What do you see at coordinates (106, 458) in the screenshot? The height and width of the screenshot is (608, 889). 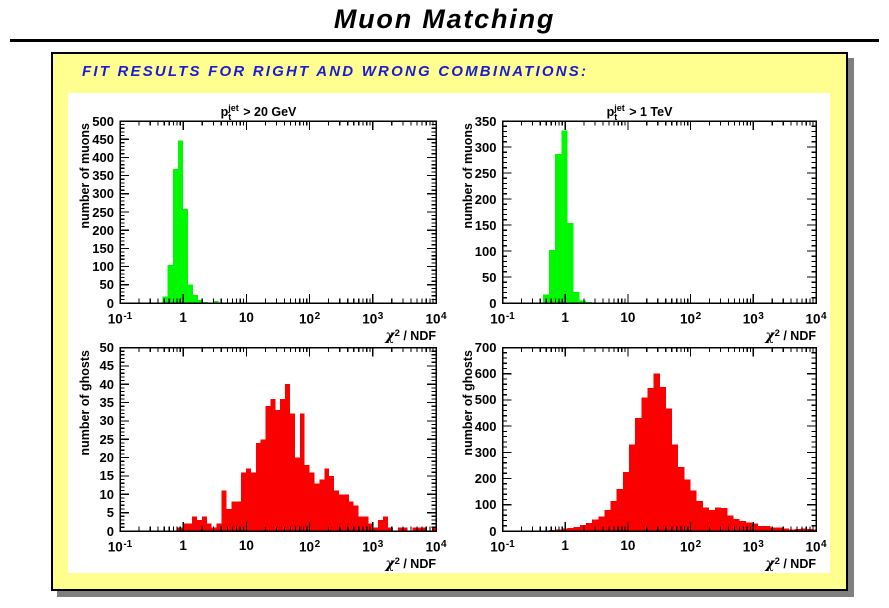 I see `y-tick-label: 20` at bounding box center [106, 458].